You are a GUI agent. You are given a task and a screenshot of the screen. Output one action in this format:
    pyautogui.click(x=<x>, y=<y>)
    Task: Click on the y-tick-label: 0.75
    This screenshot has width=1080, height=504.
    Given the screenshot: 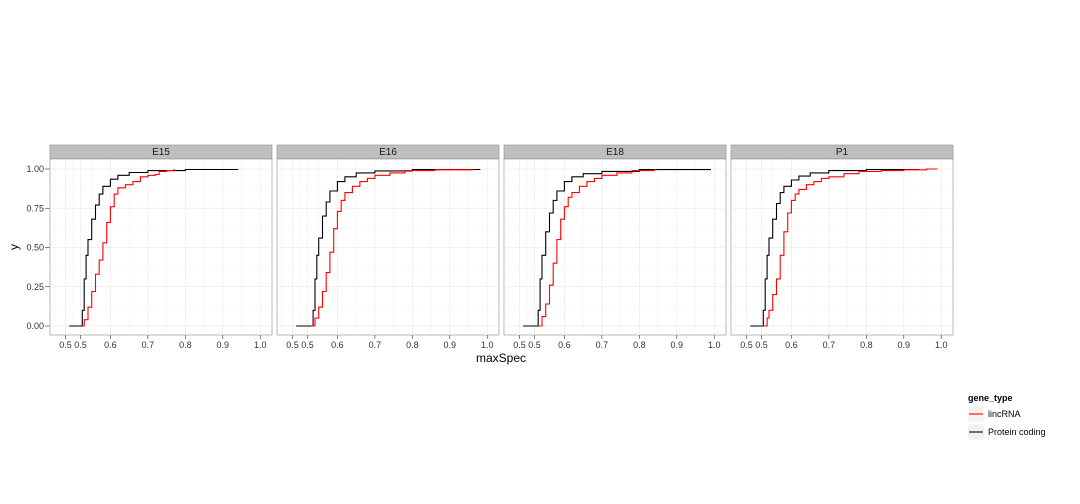 What is the action you would take?
    pyautogui.click(x=35, y=208)
    